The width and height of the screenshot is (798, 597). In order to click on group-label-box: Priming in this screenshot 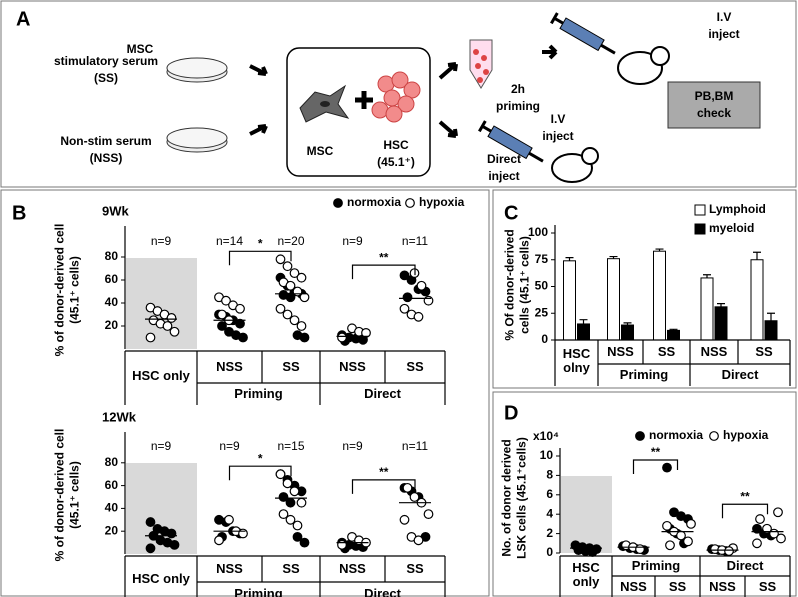, I will do `click(258, 394)`.